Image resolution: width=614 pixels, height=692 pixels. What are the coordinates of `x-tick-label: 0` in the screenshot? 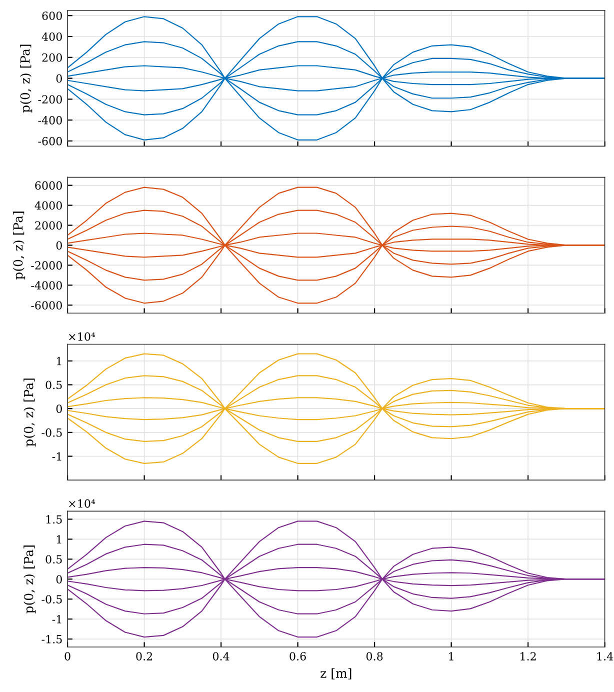 It's located at (67, 656).